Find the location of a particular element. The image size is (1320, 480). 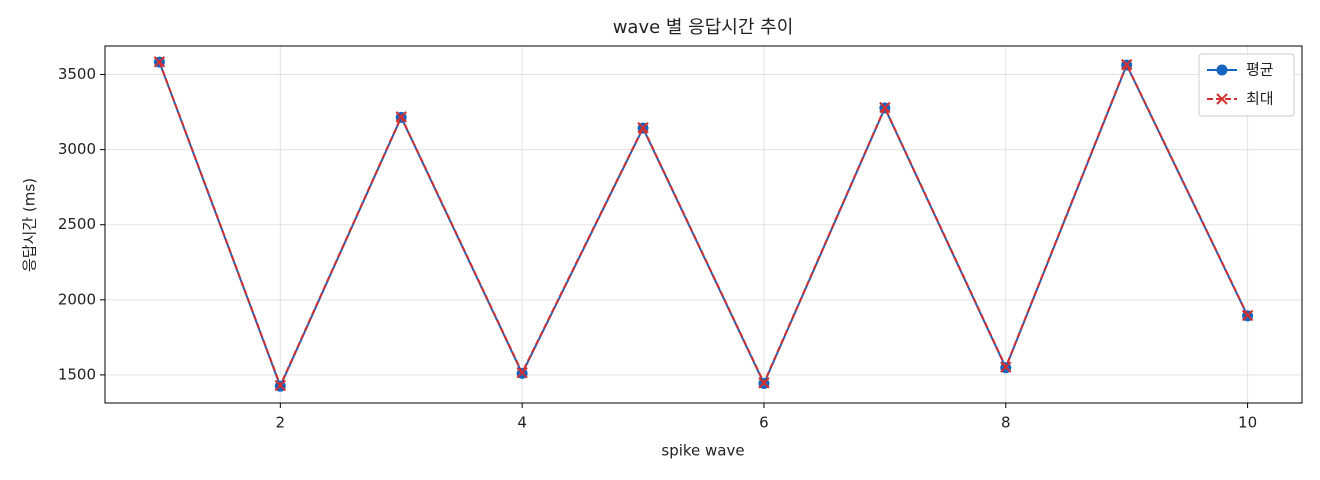

x-tick-label: 6 is located at coordinates (764, 423).